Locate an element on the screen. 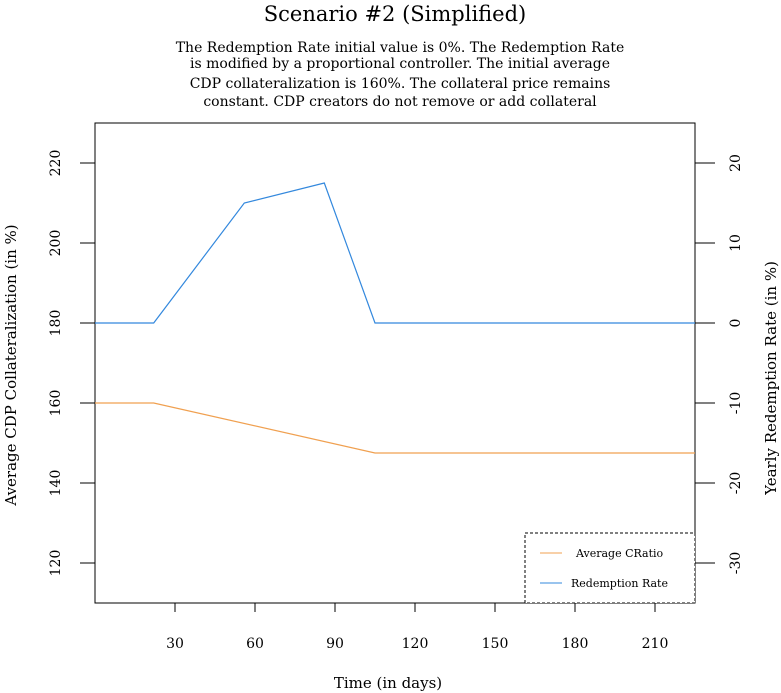 The image size is (781, 693). y-left-tick-label: 140 is located at coordinates (56, 483).